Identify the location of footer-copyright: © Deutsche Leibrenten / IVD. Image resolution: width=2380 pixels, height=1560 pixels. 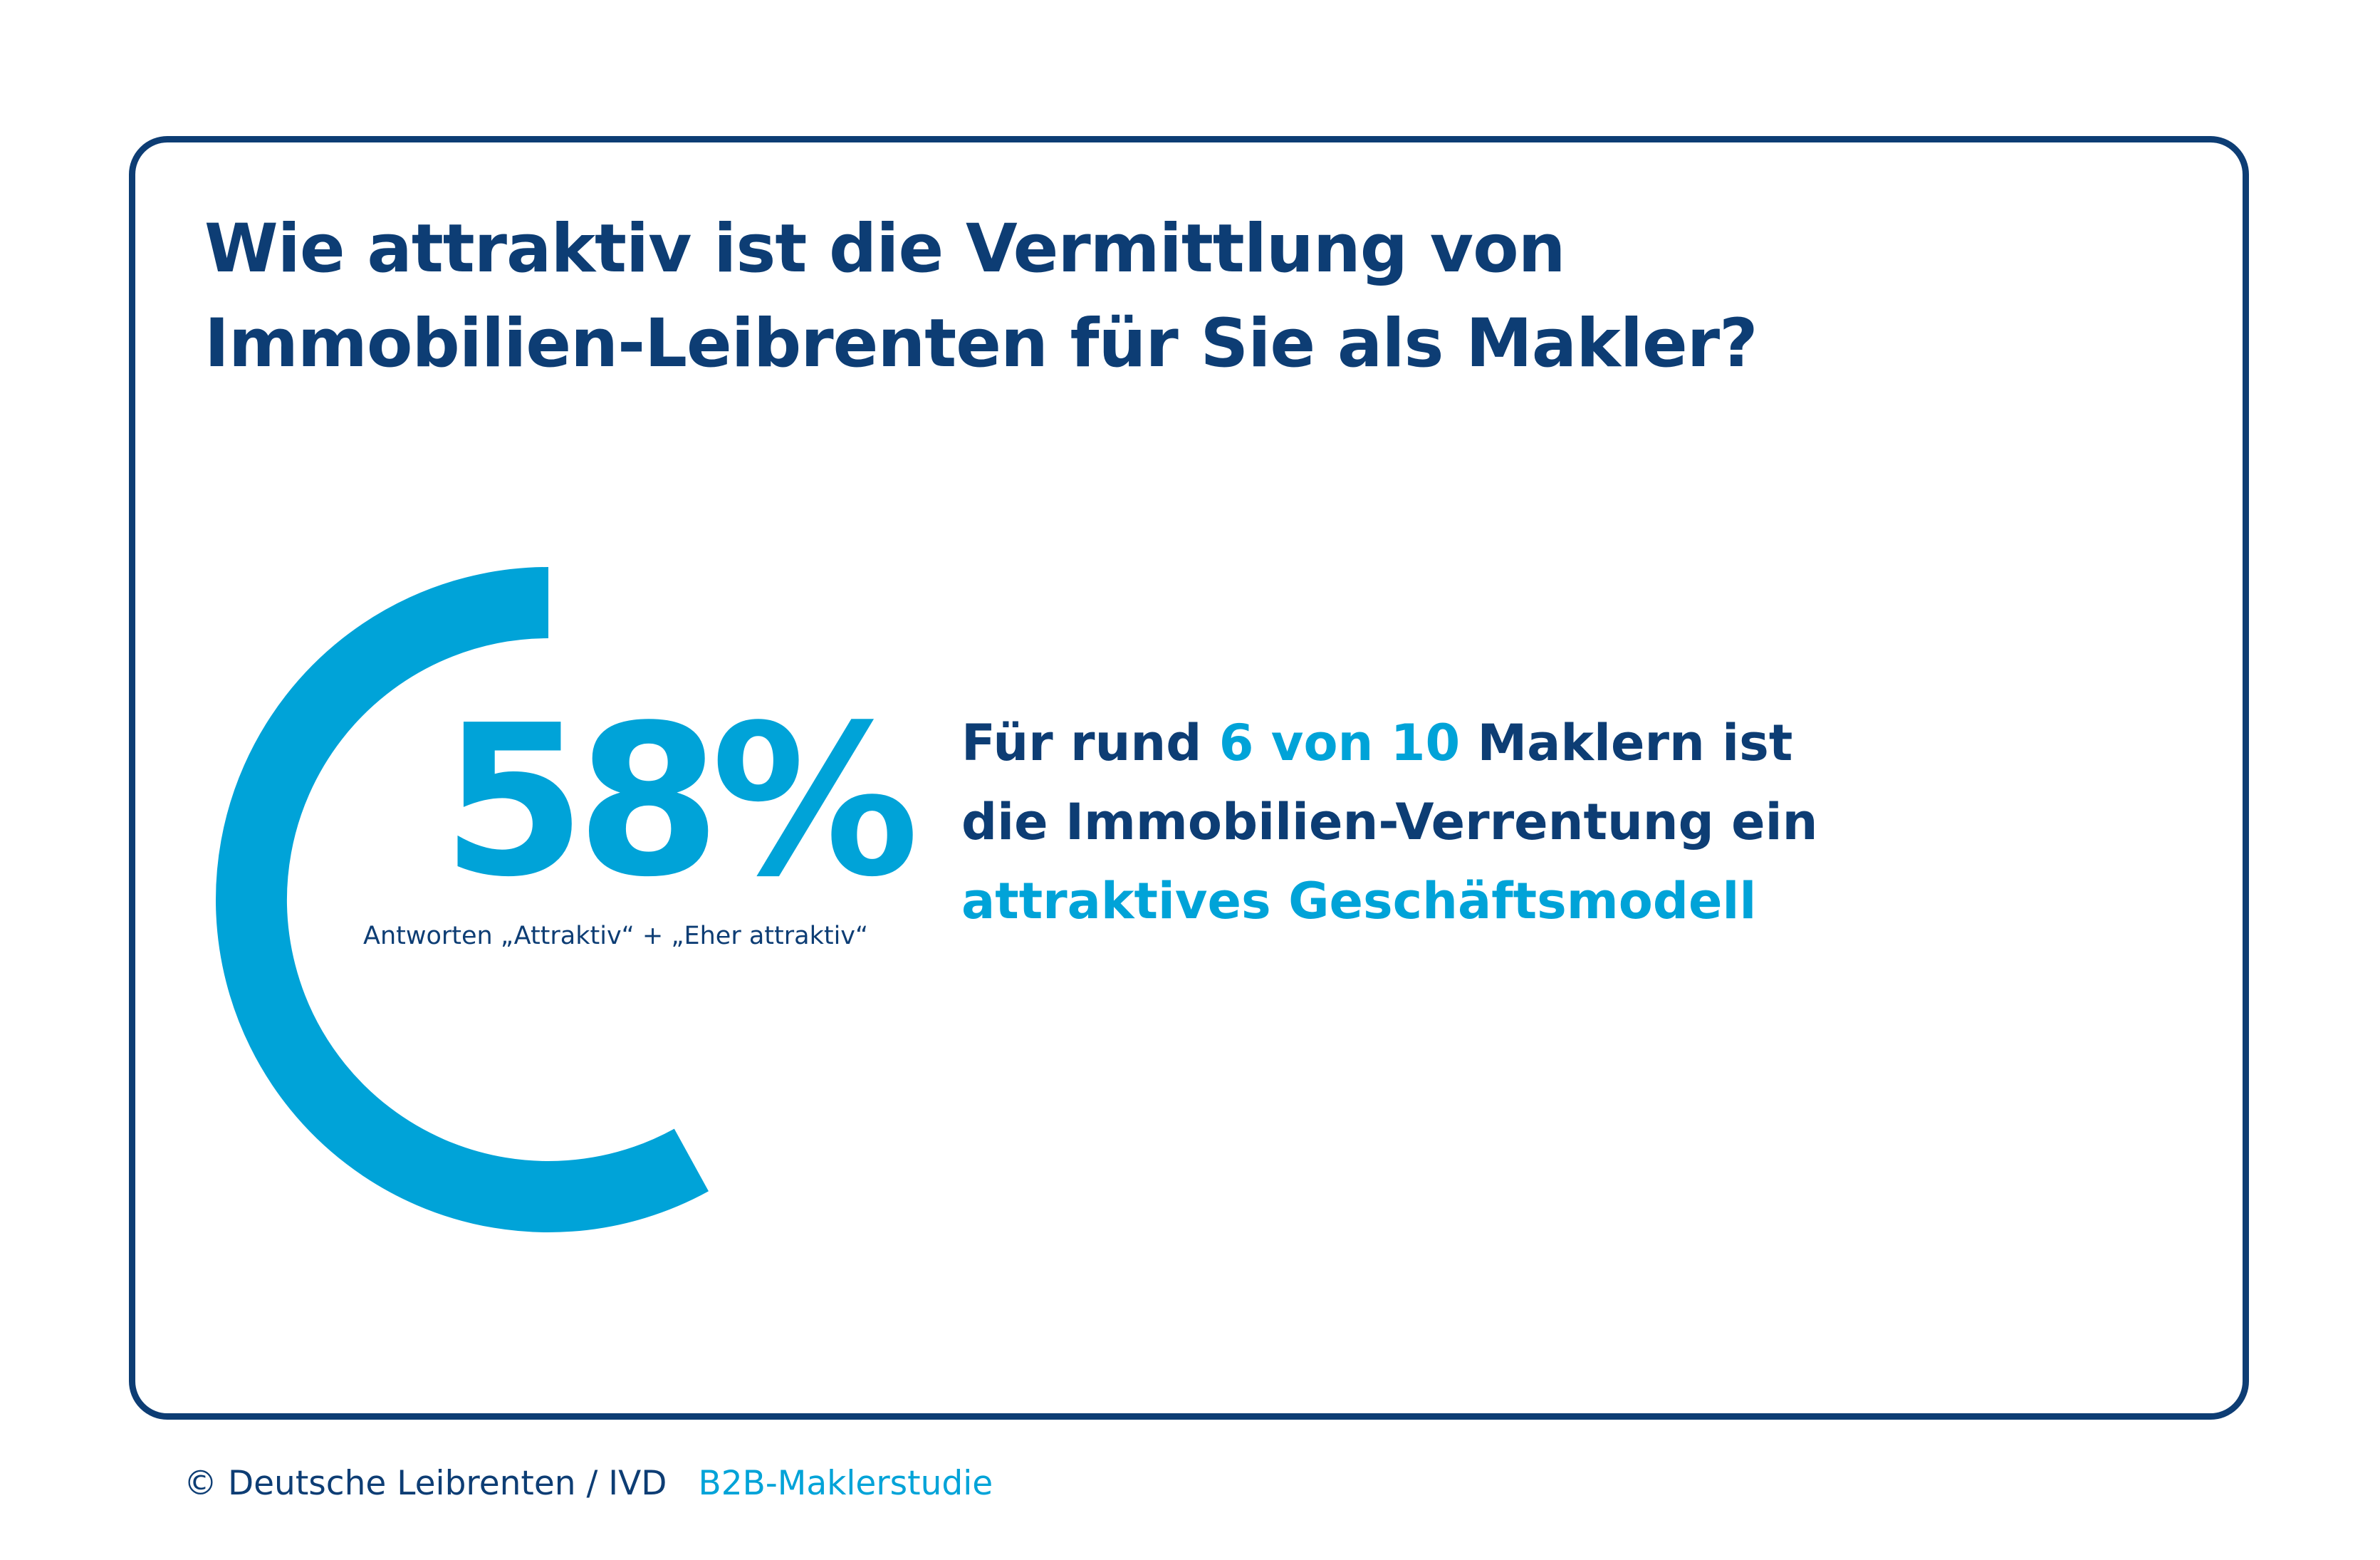
(425, 1483).